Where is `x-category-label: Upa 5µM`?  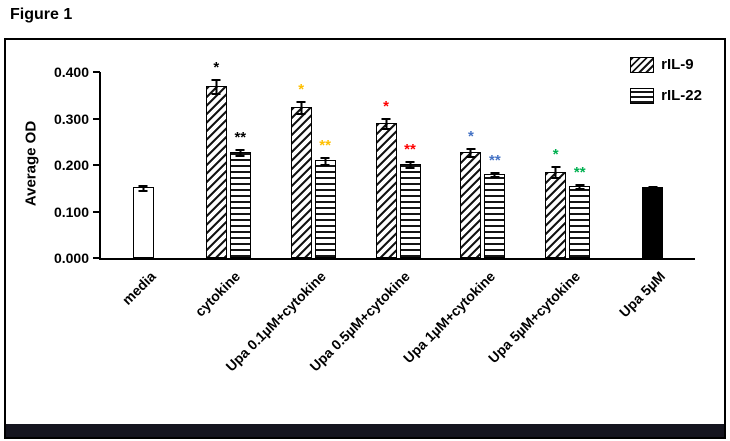 x-category-label: Upa 5µM is located at coordinates (641, 294).